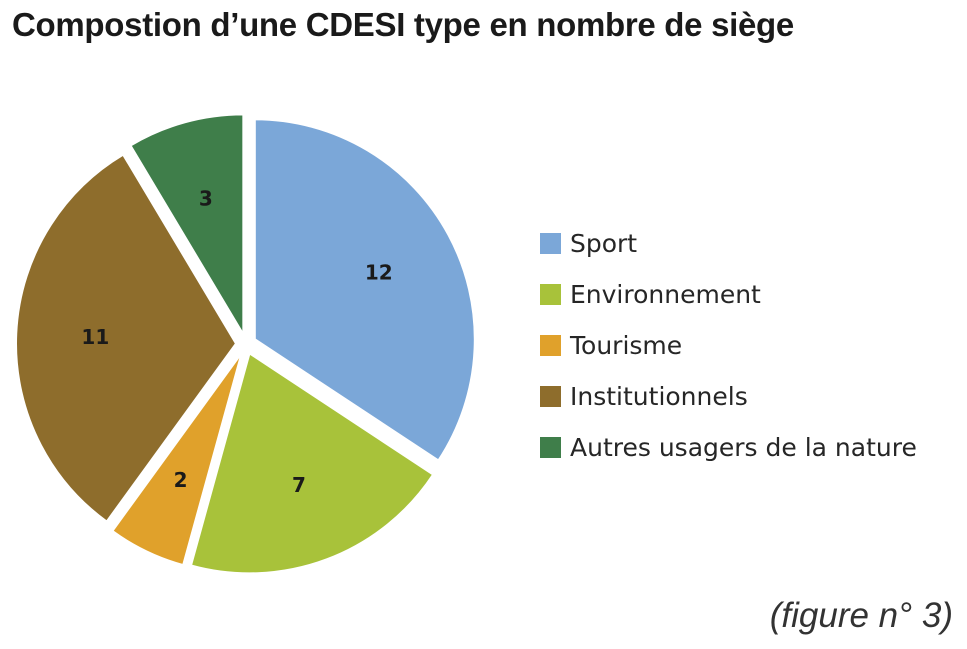  Describe the element at coordinates (206, 199) in the screenshot. I see `data-label: 3` at that location.